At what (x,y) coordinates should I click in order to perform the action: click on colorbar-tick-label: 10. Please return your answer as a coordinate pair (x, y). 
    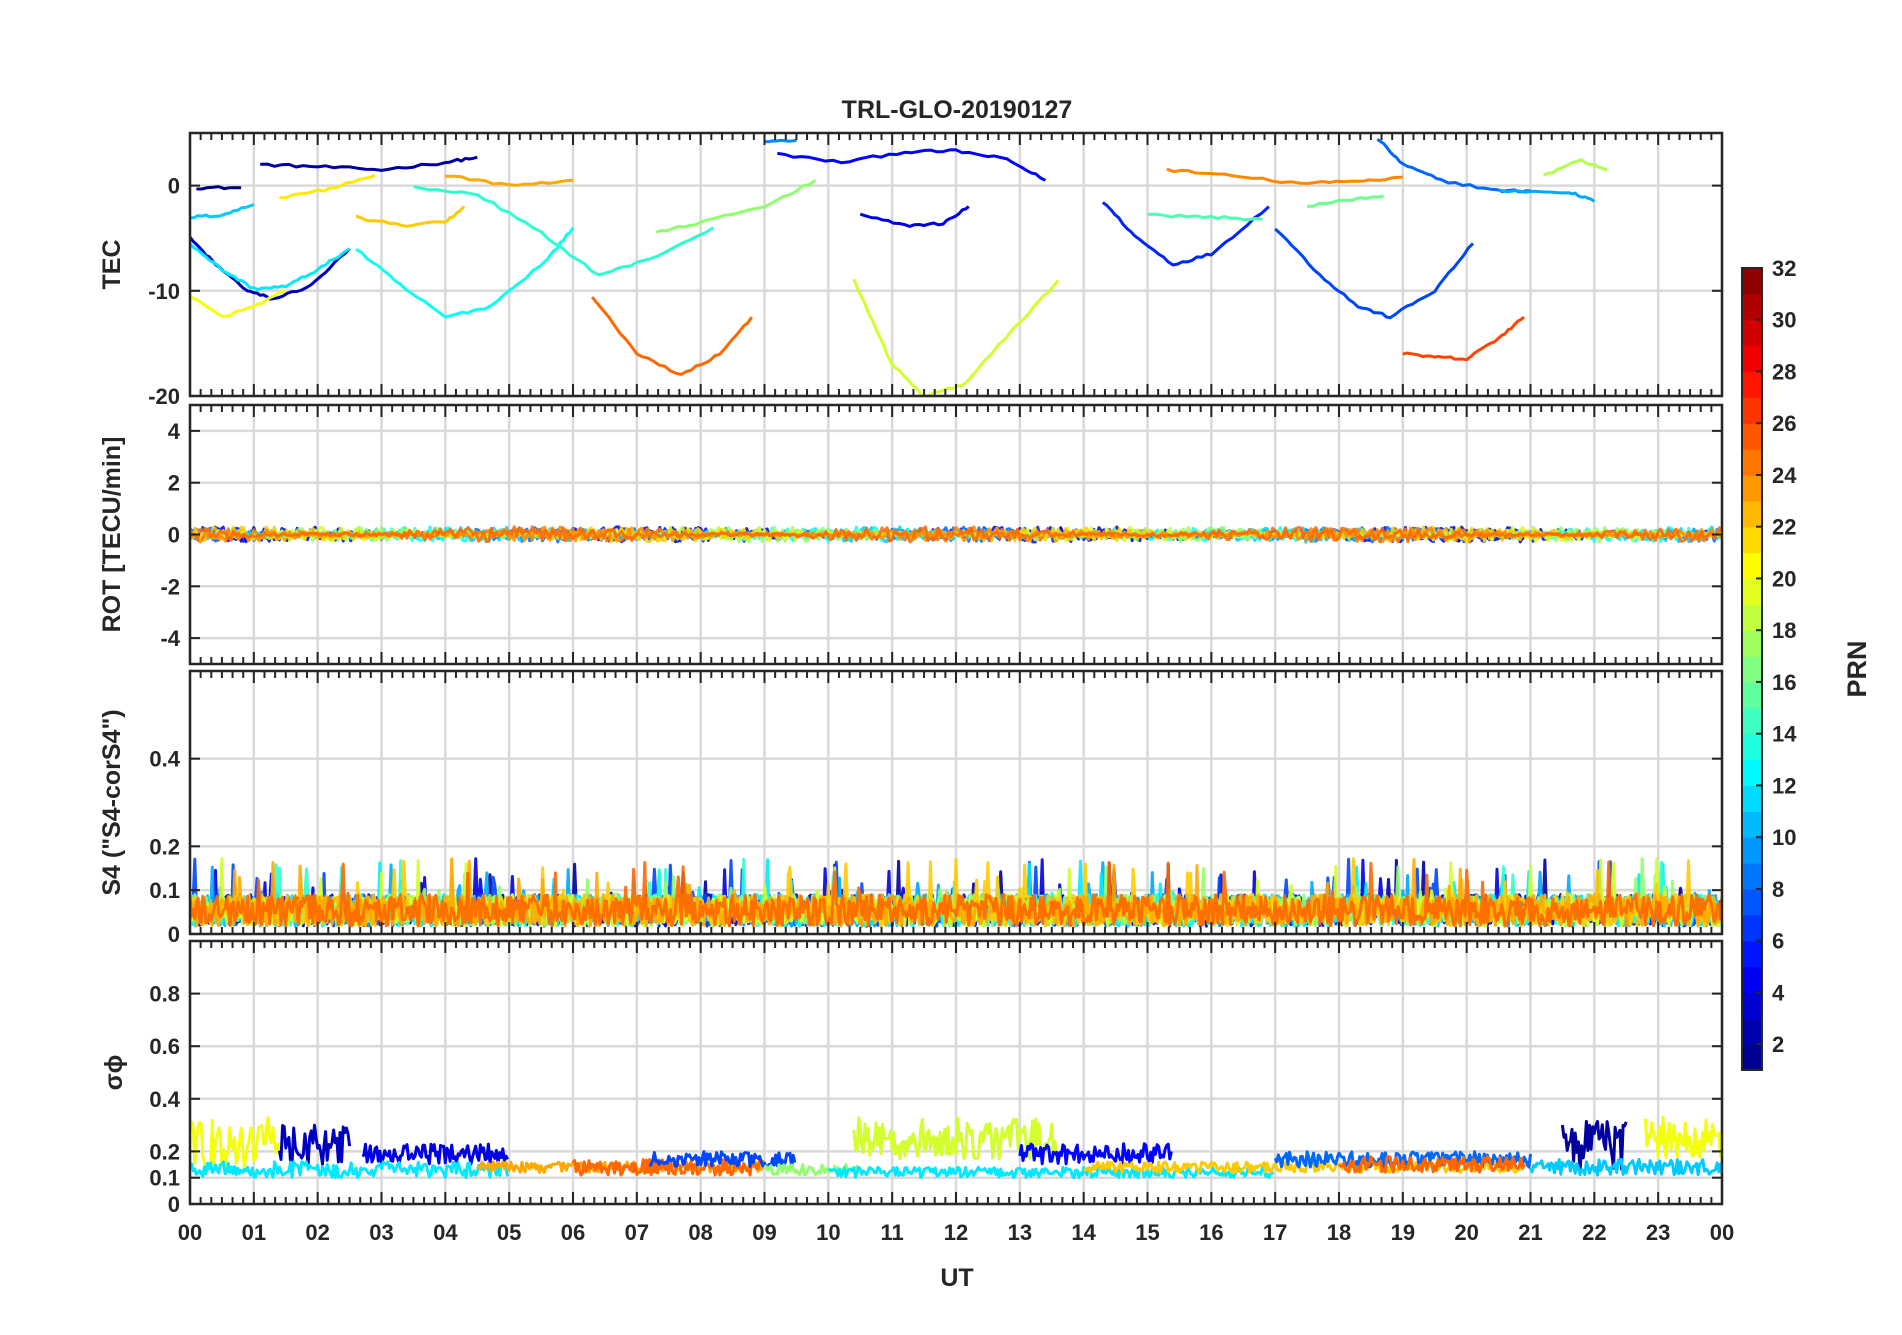
    Looking at the image, I should click on (1784, 837).